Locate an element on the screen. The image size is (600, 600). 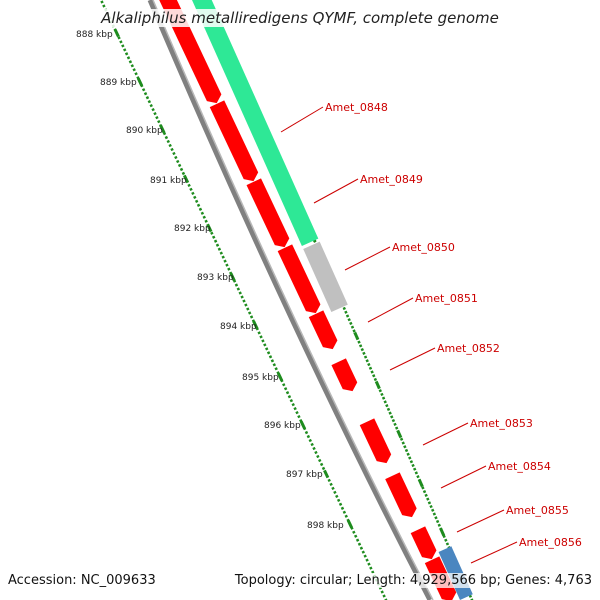
gene-label: Amet_0848 is located at coordinates (356, 107).